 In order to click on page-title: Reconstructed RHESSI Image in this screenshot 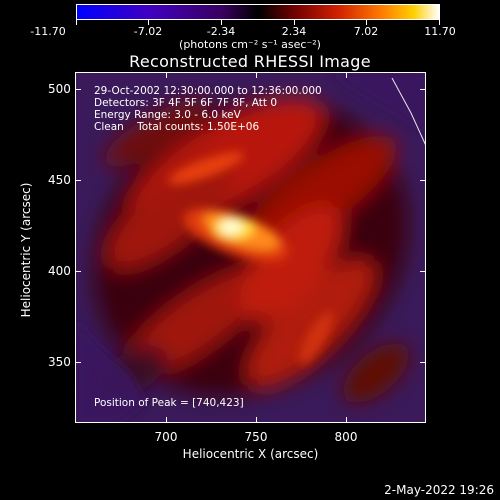, I will do `click(250, 61)`.